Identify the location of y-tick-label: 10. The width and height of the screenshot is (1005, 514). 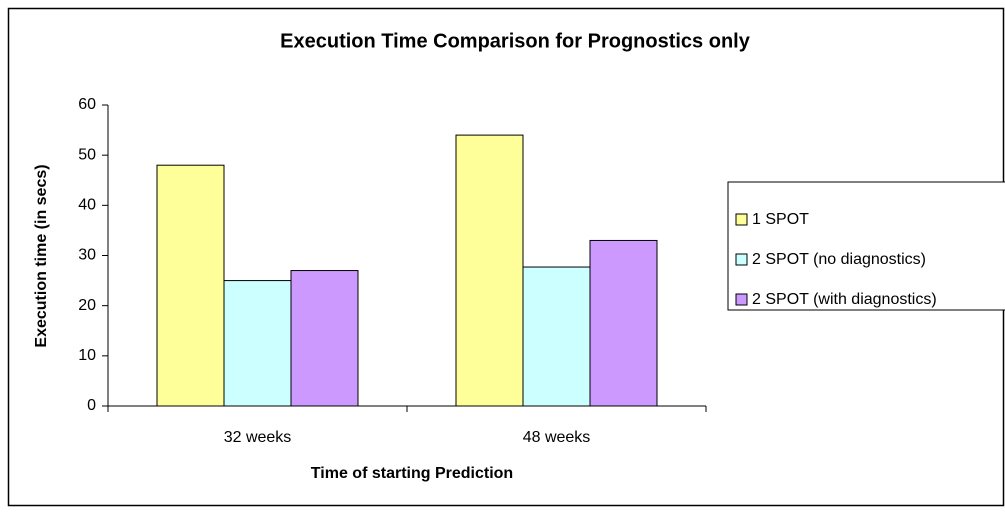
(87, 355).